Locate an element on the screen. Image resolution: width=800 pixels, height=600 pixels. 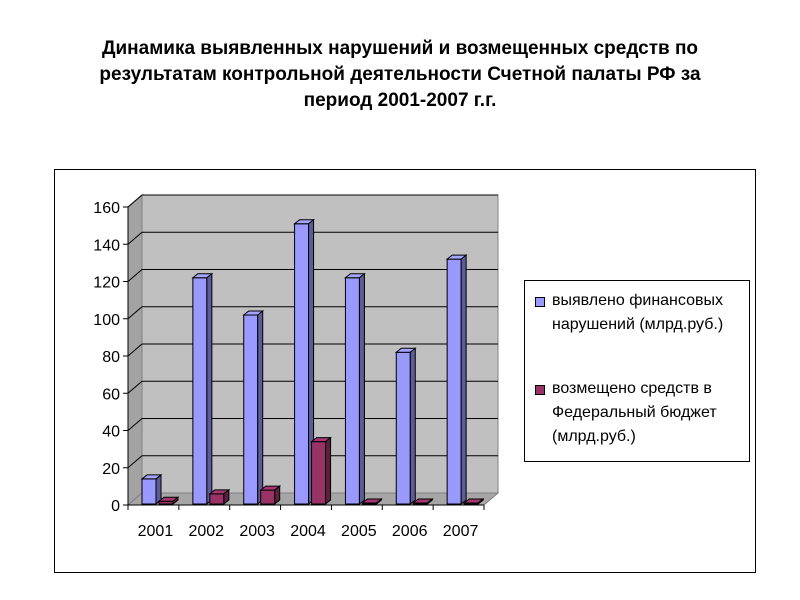
y-tick-label: 80 is located at coordinates (111, 357).